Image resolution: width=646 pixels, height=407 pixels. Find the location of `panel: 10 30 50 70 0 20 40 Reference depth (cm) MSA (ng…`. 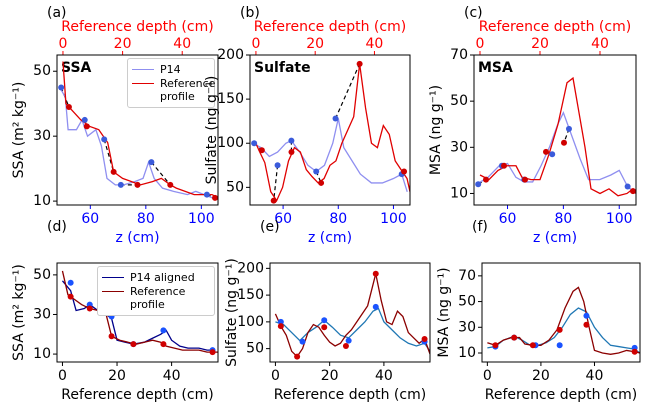

panel: 10 30 50 70 0 20 40 Reference depth (cm) MSA (ng… is located at coordinates (538, 311).